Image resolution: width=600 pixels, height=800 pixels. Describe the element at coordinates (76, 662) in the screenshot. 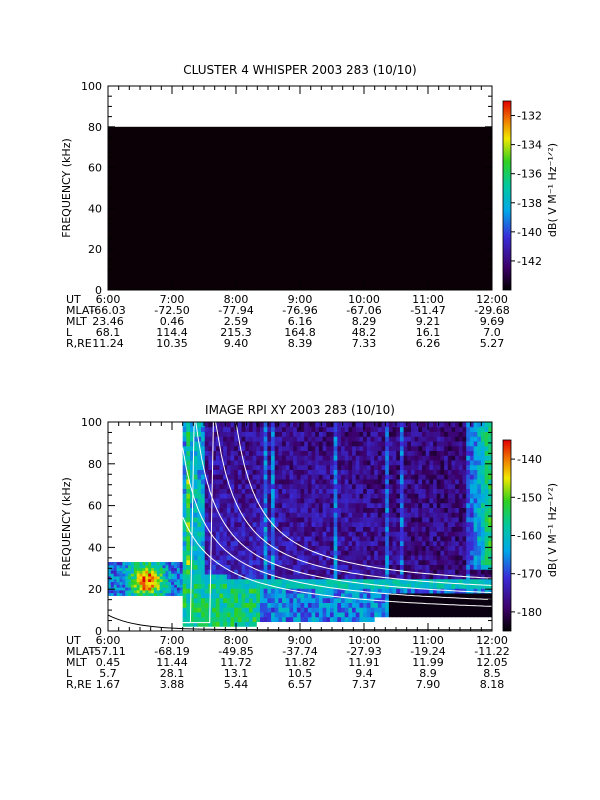

I see `orbit-row-label: MLT` at that location.